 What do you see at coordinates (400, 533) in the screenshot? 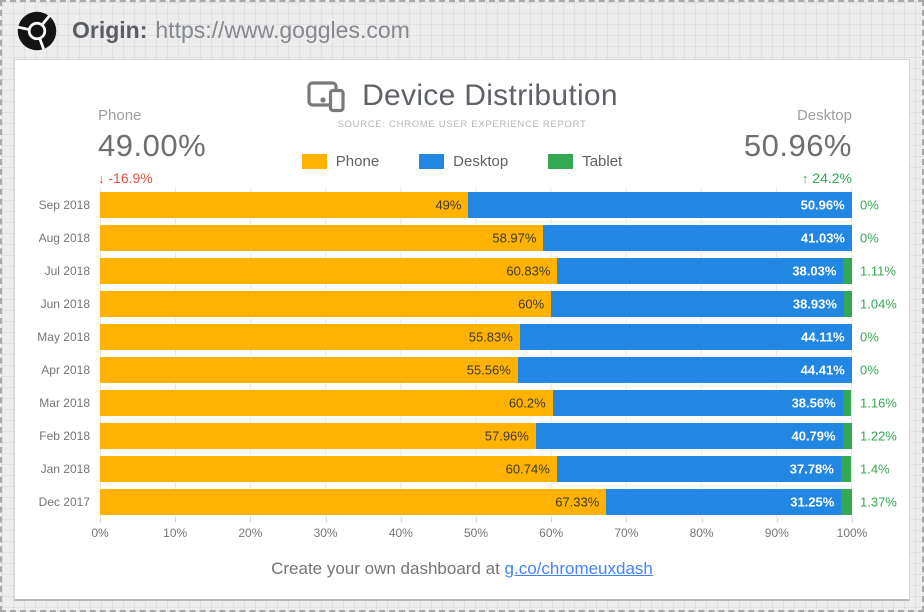
I see `axis-tick-label: 40%` at bounding box center [400, 533].